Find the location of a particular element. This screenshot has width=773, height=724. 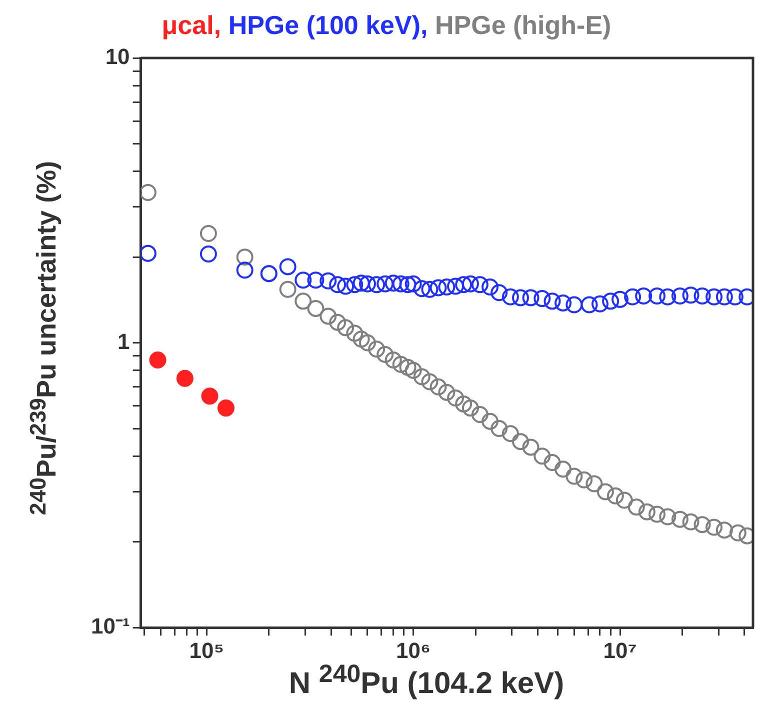

x-tick-label: 10⁷ is located at coordinates (620, 650).